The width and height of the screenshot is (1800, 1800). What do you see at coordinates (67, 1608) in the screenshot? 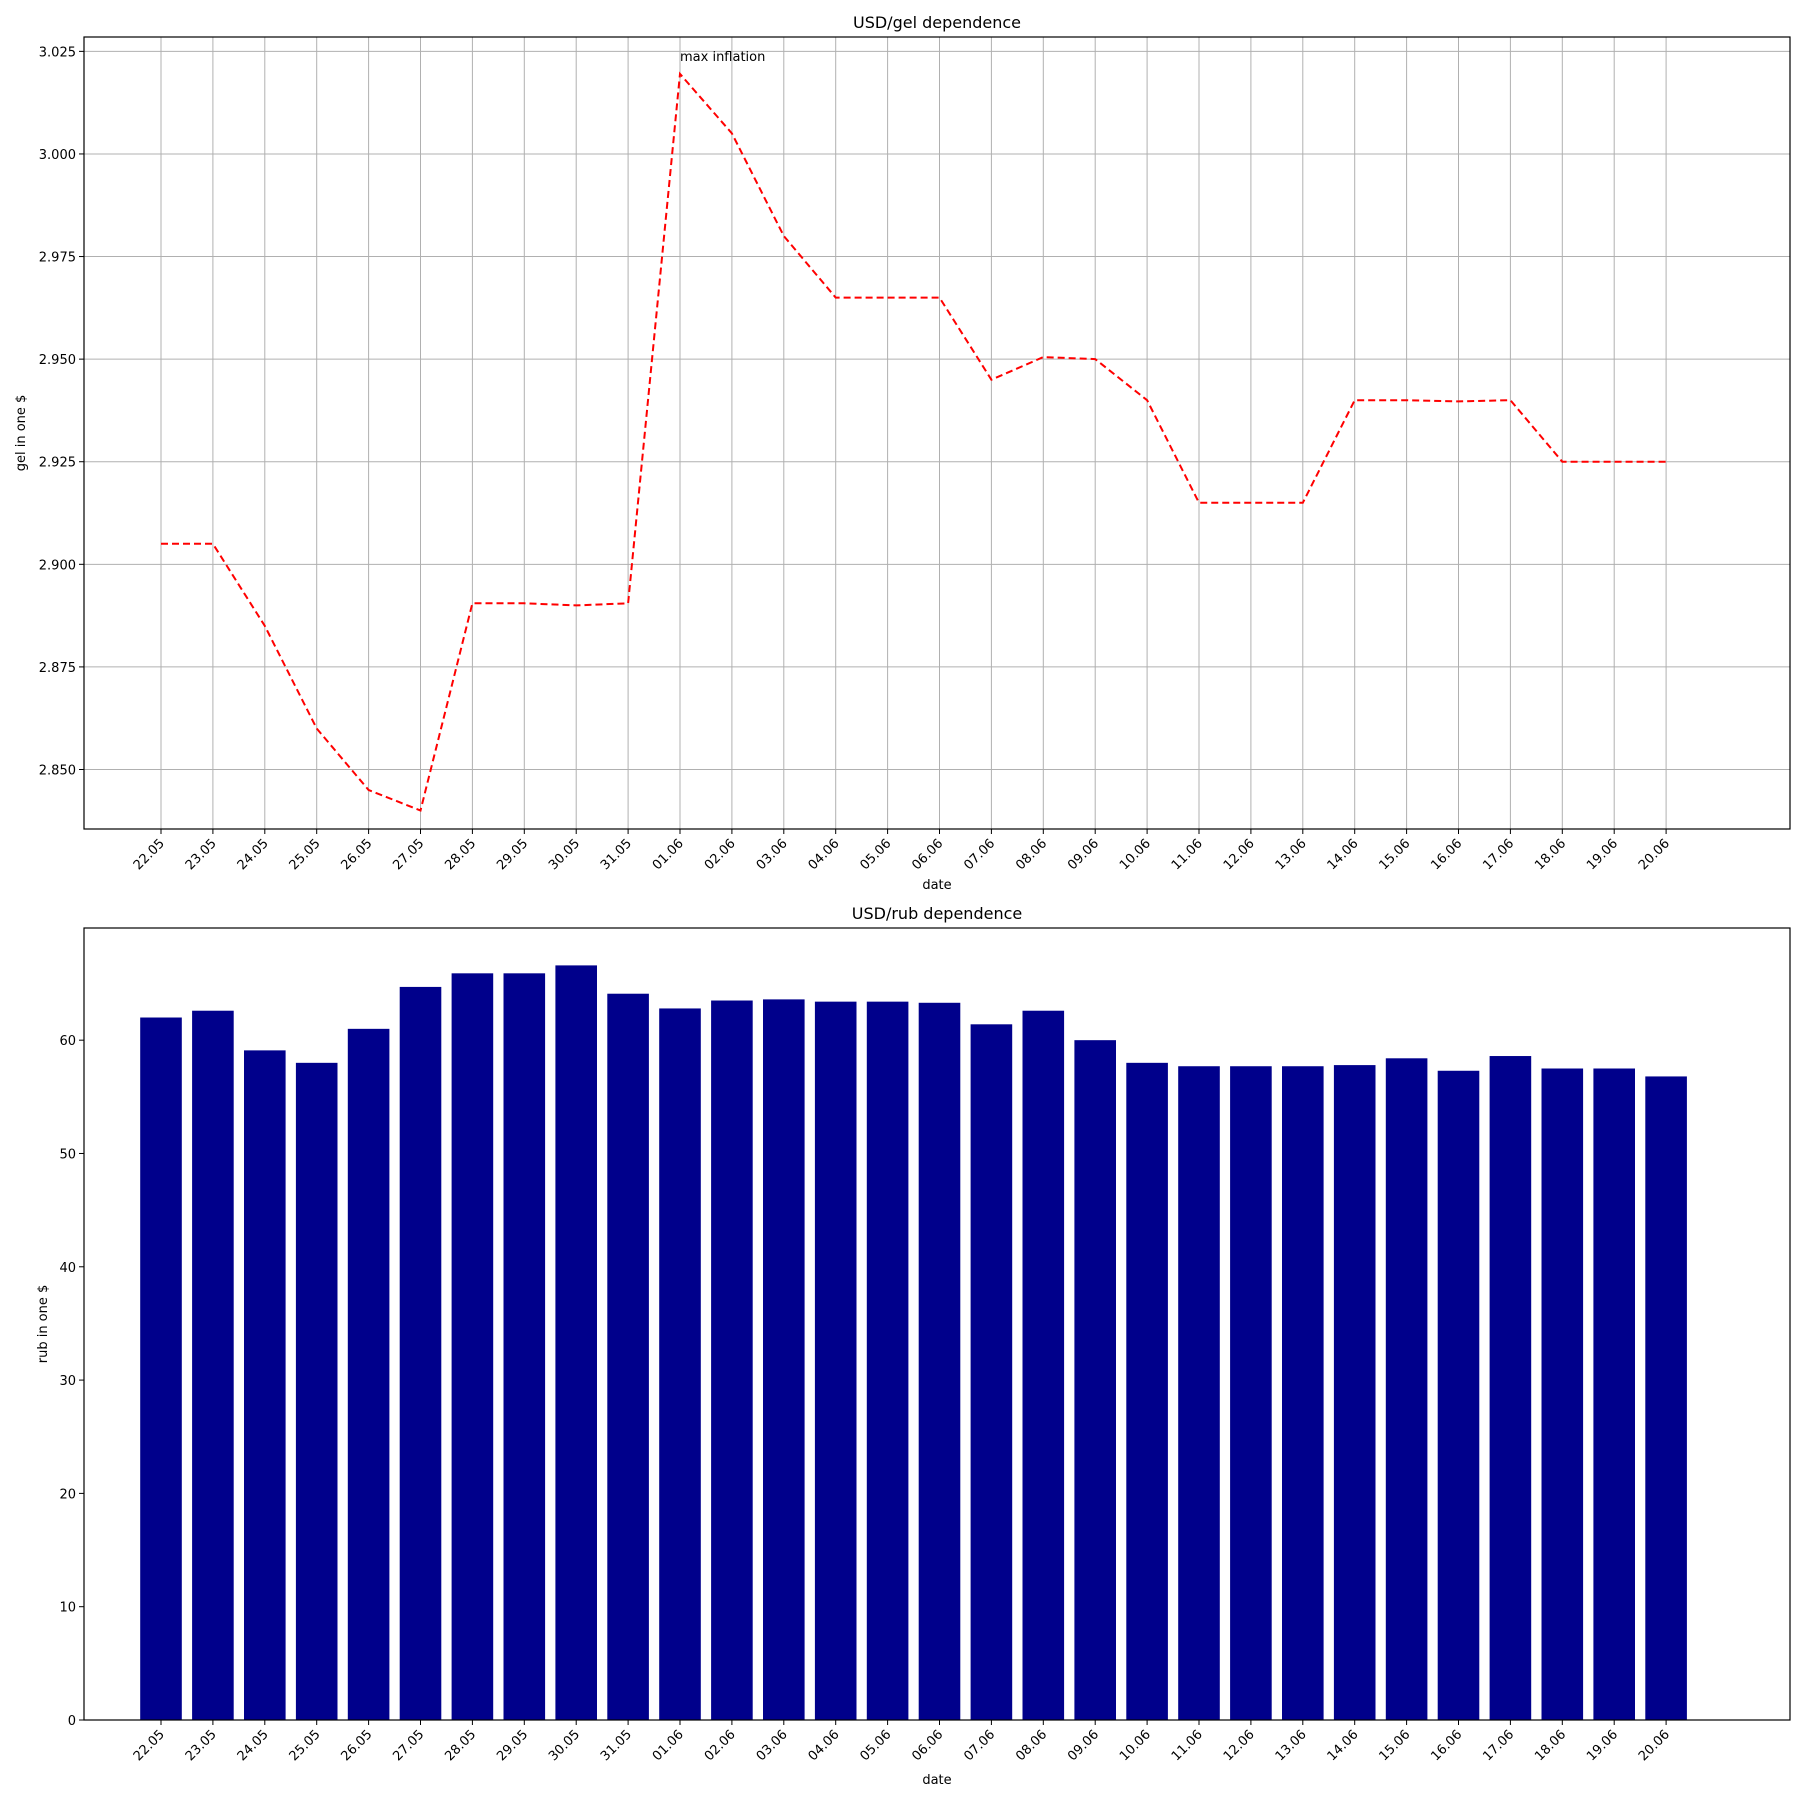
I see `rub-y-tick-label: 10` at bounding box center [67, 1608].